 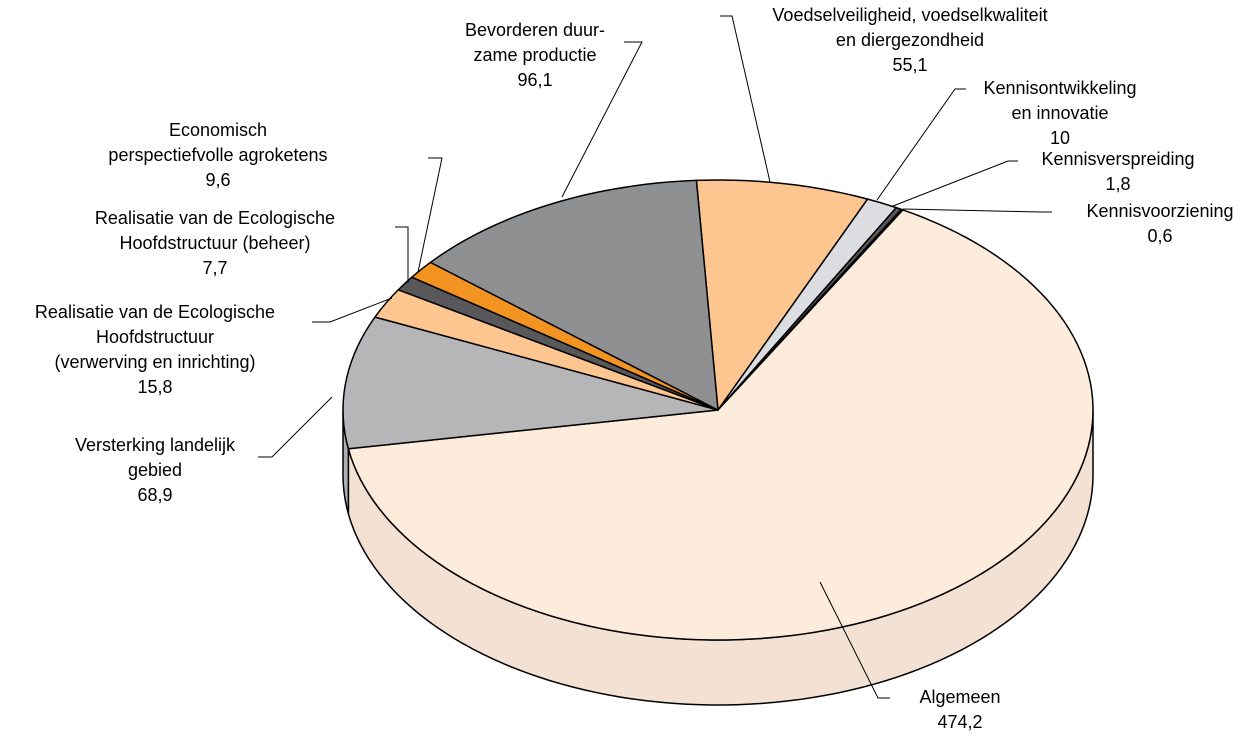 I want to click on slice-label: Kennisverspreiding, so click(x=1118, y=159).